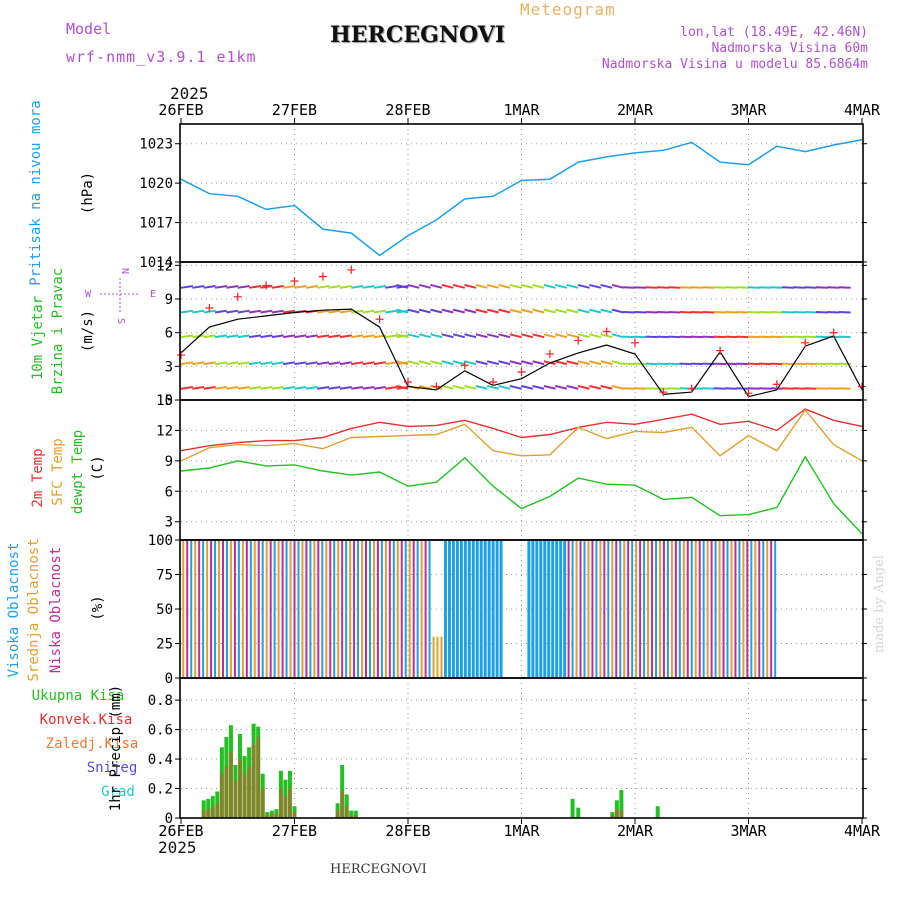  What do you see at coordinates (862, 110) in the screenshot?
I see `x-tick-label-top: 4MAR` at bounding box center [862, 110].